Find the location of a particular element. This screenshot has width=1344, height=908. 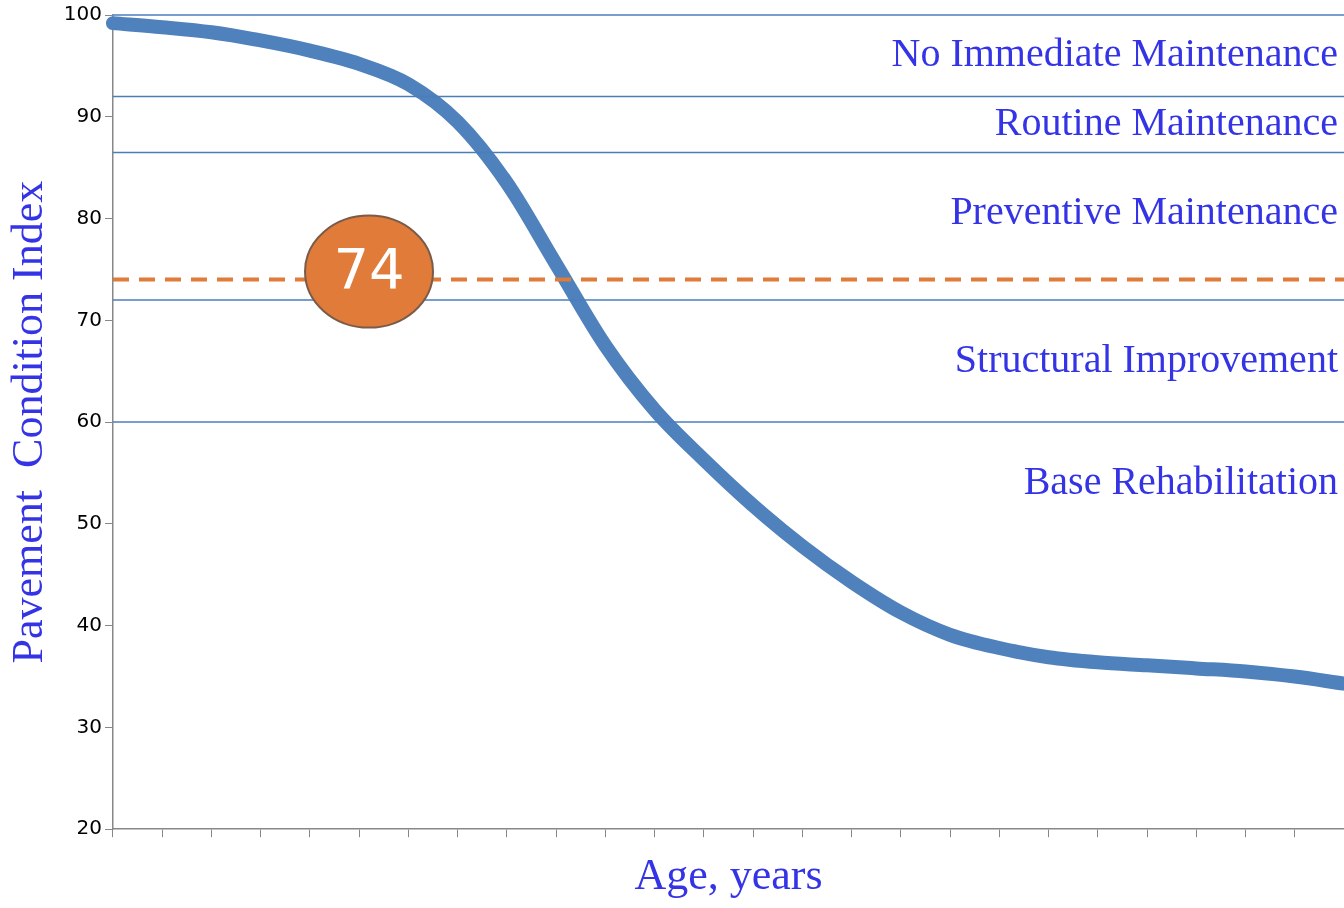

annotation: Structural Improvement is located at coordinates (1146, 358).